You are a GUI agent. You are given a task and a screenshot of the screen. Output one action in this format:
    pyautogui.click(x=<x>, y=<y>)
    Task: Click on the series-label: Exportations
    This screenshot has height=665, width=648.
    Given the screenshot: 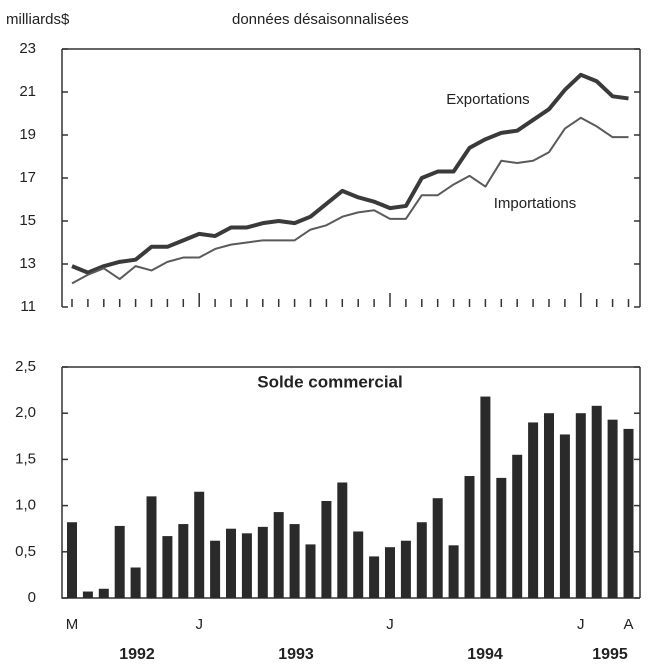 What is the action you would take?
    pyautogui.click(x=487, y=99)
    